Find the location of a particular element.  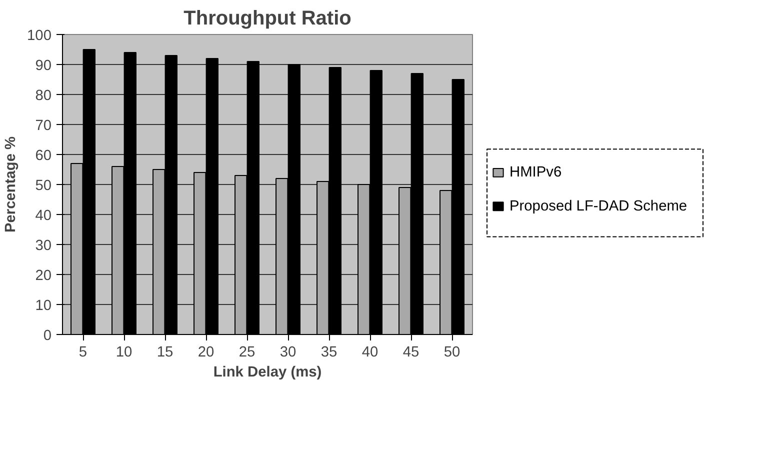

y-axis-title: Percentage % is located at coordinates (11, 184).